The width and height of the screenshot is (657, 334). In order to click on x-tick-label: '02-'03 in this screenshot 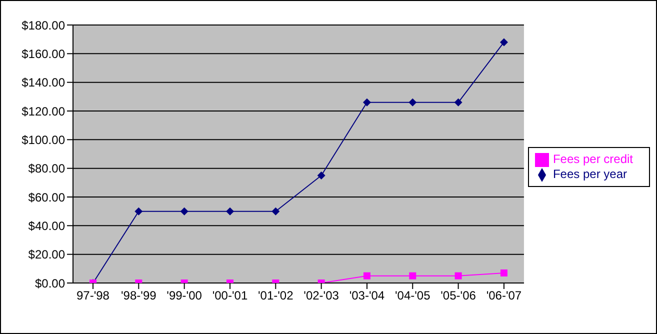, I will do `click(322, 295)`.